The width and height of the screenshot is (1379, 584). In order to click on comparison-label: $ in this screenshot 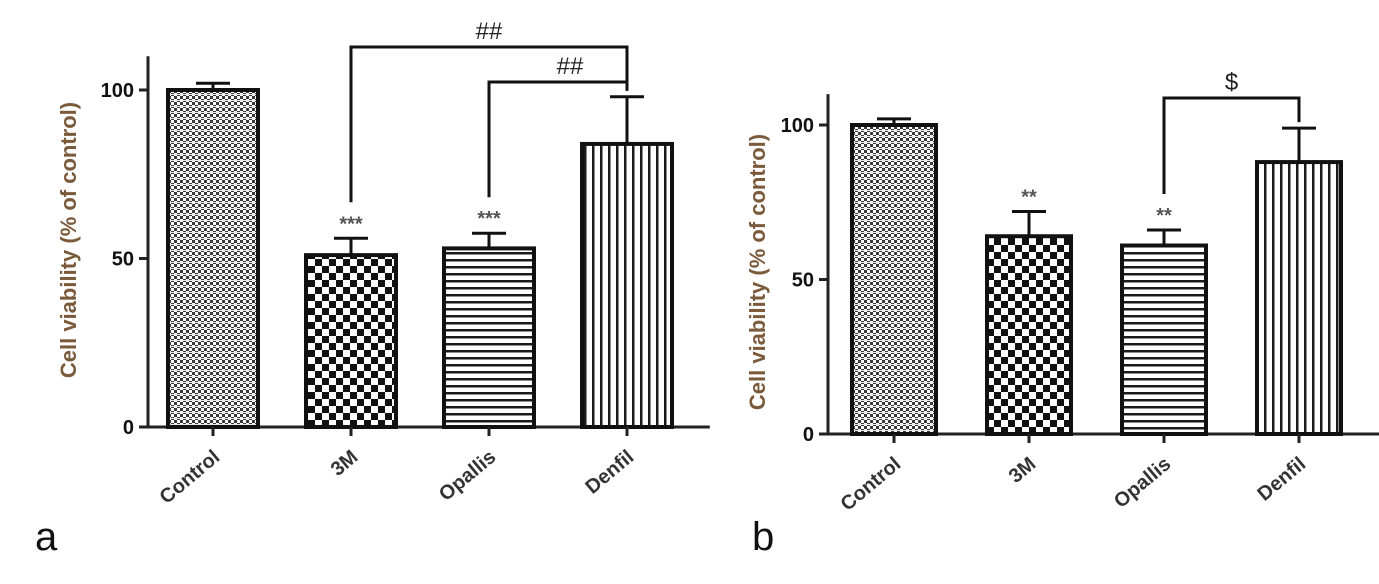, I will do `click(1231, 82)`.